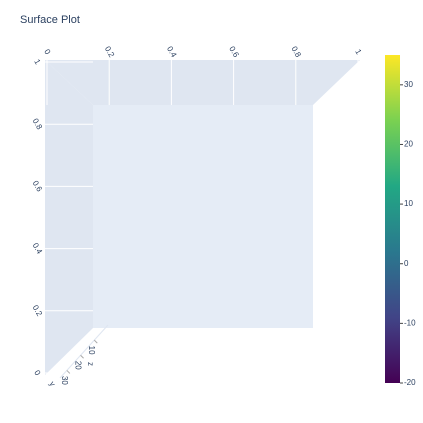 This screenshot has height=423, width=423. Describe the element at coordinates (84, 351) in the screenshot. I see `z-axis` at that location.